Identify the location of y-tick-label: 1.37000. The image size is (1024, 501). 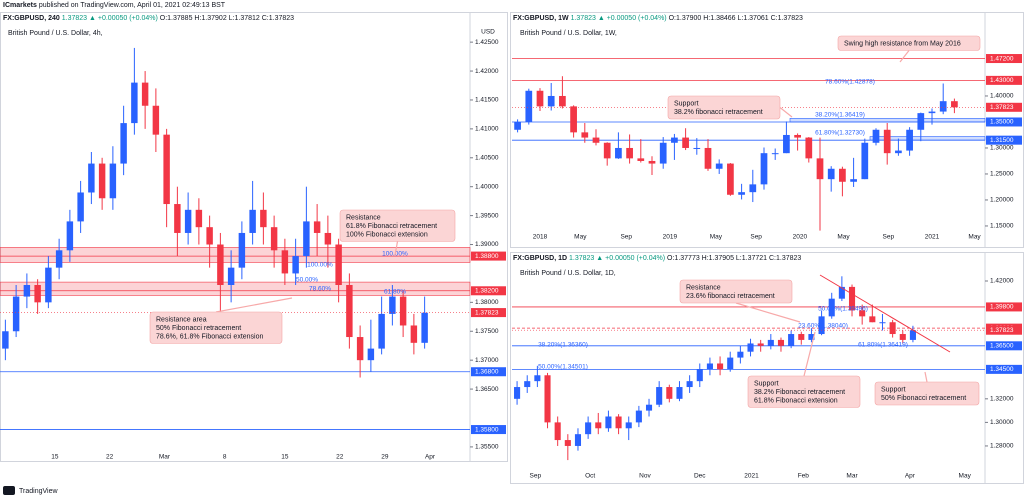
(487, 360).